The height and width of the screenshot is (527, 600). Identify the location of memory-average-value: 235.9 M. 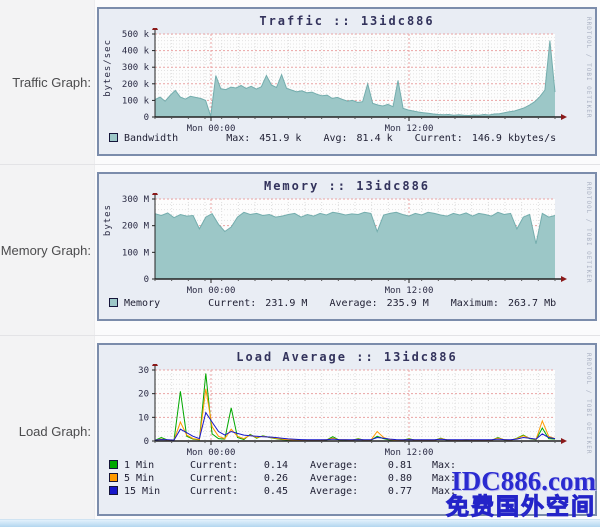
(407, 303).